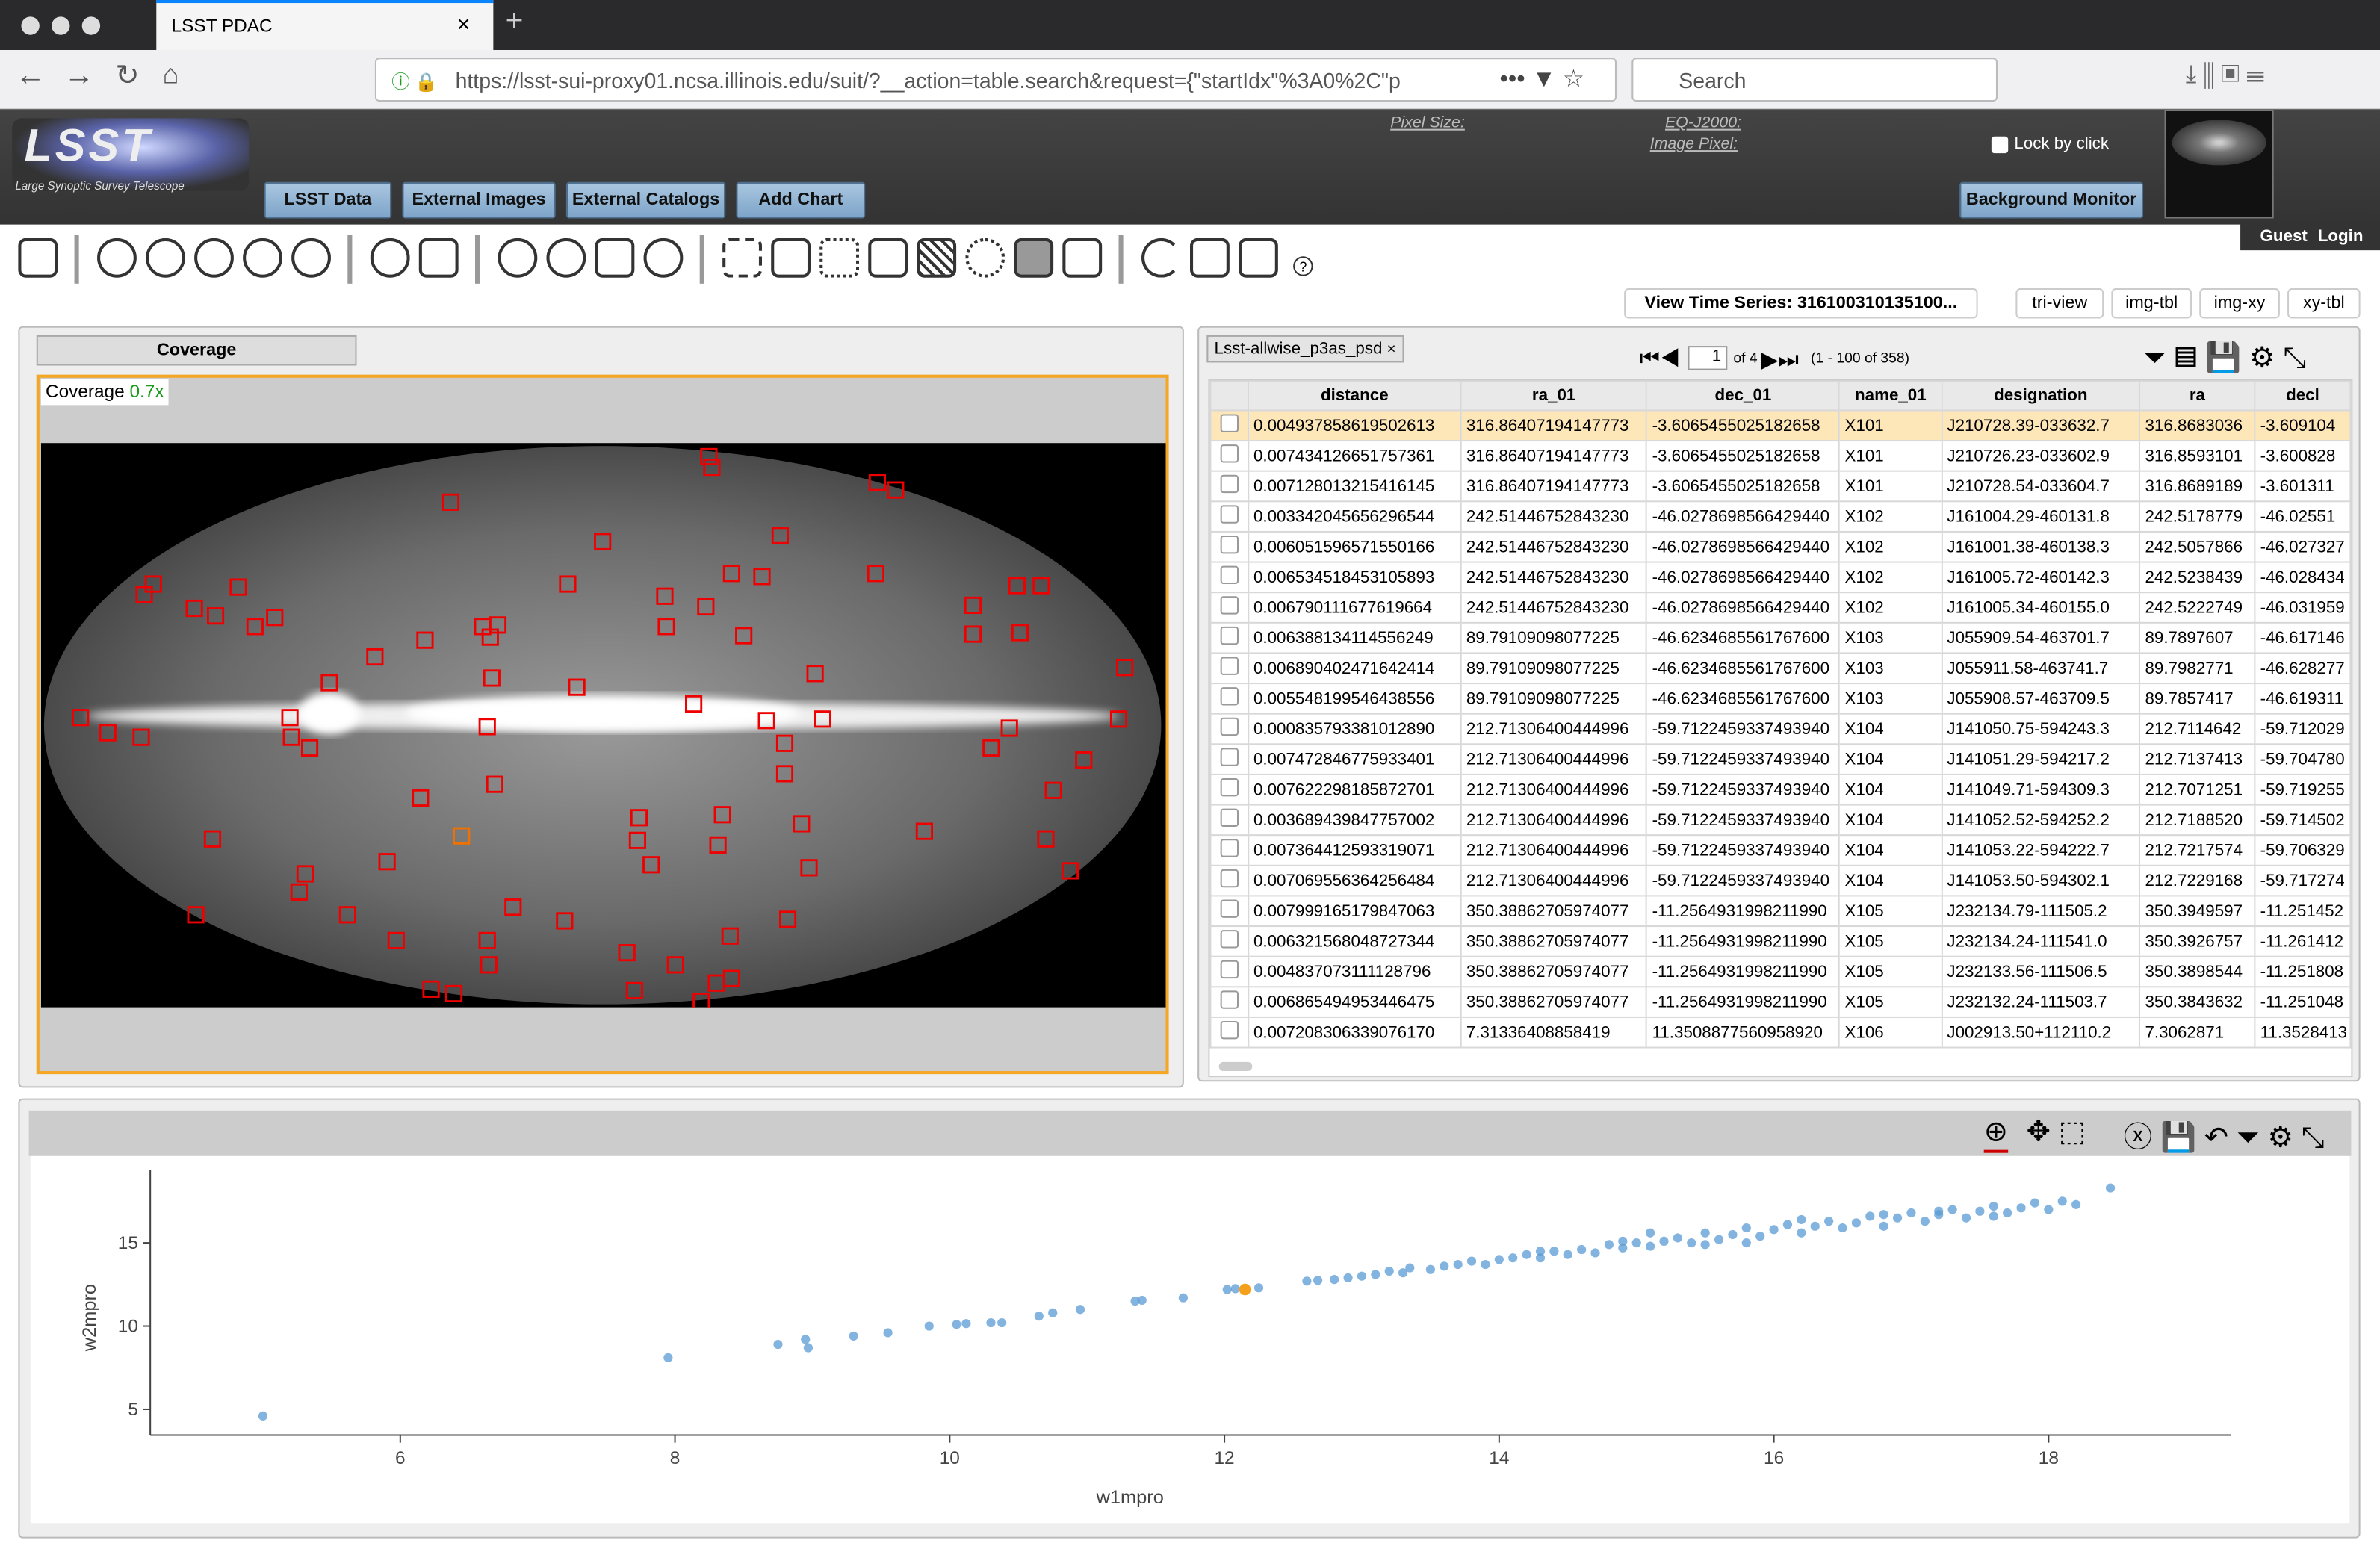 Image resolution: width=2380 pixels, height=1555 pixels. I want to click on scrollbar, so click(1235, 1066).